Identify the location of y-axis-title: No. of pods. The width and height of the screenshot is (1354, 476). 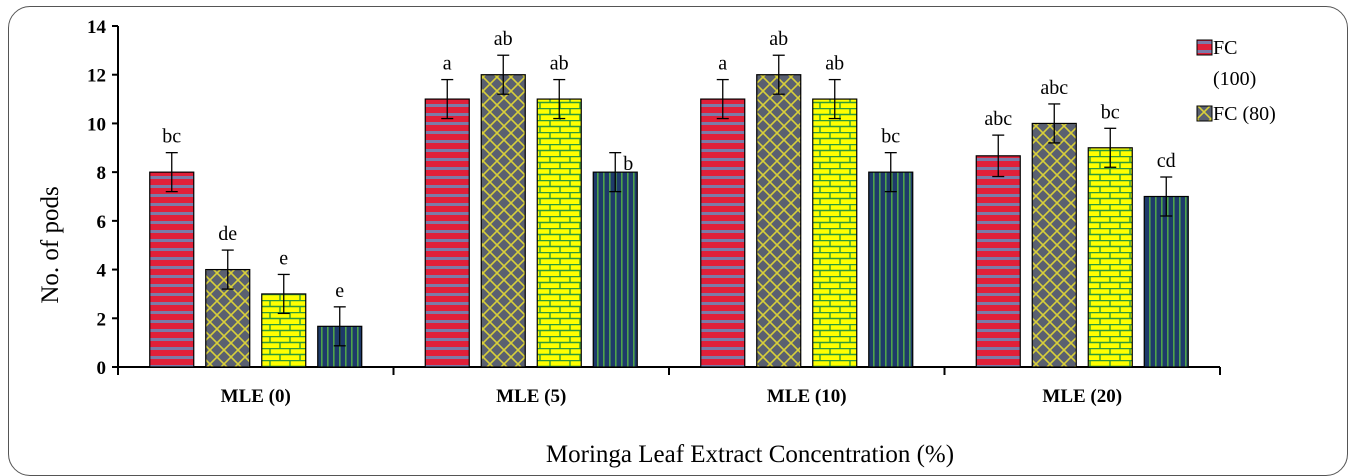
(50, 244).